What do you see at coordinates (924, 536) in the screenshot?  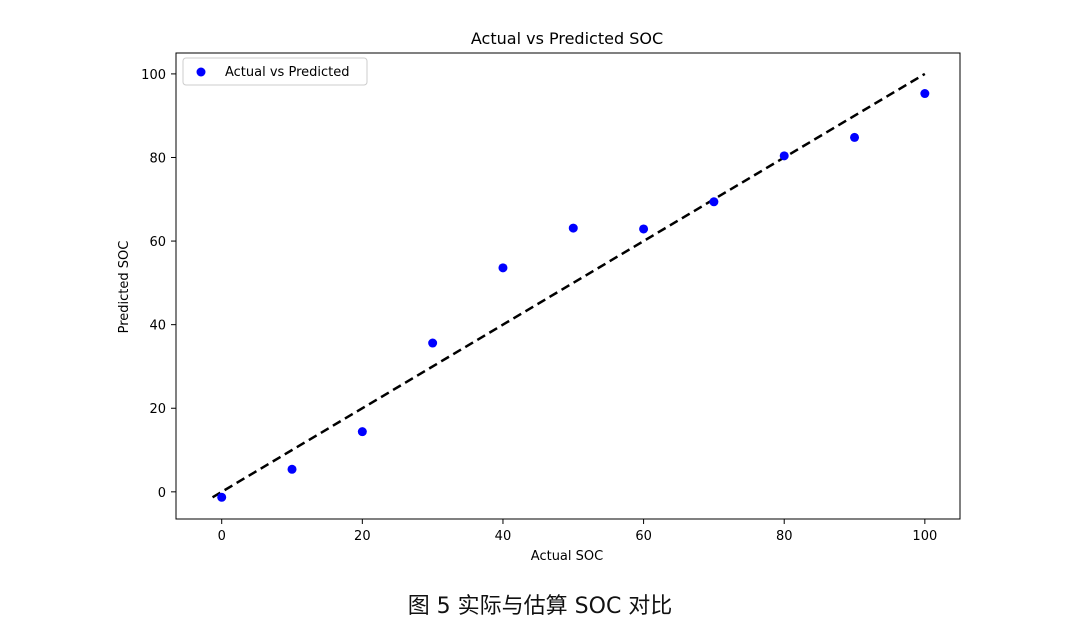 I see `x-tick-label: 100` at bounding box center [924, 536].